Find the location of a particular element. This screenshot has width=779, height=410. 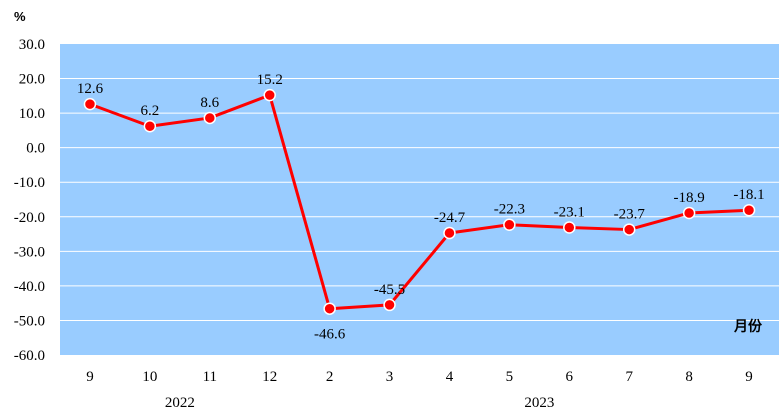

y-tick-label: -60.0 is located at coordinates (29, 356).